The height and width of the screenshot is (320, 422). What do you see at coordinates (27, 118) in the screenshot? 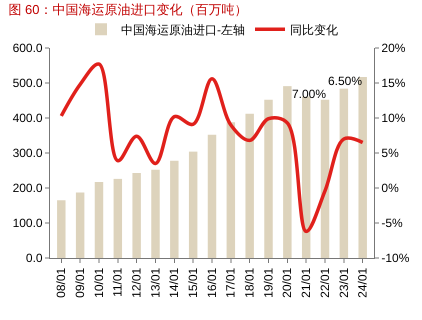
I see `y-tick-label: 400.0` at bounding box center [27, 118].